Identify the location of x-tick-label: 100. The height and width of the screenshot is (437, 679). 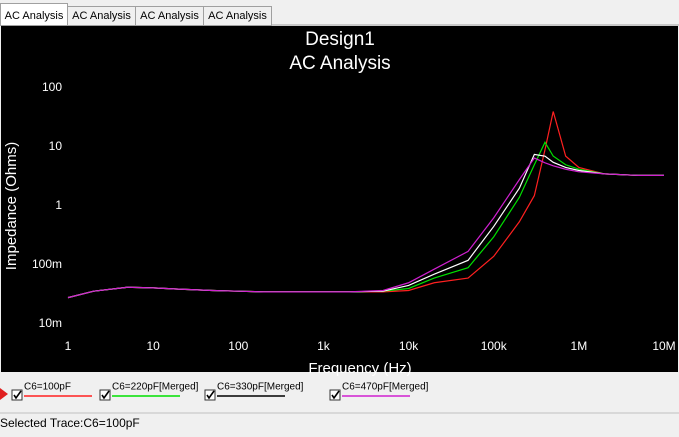
(238, 346).